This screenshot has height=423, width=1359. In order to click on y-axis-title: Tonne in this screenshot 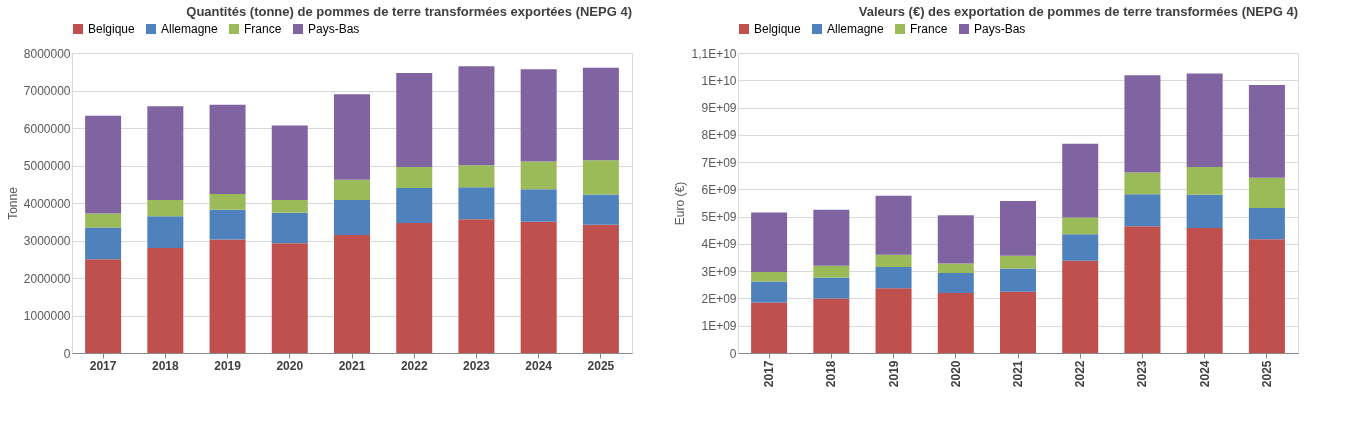, I will do `click(12, 203)`.